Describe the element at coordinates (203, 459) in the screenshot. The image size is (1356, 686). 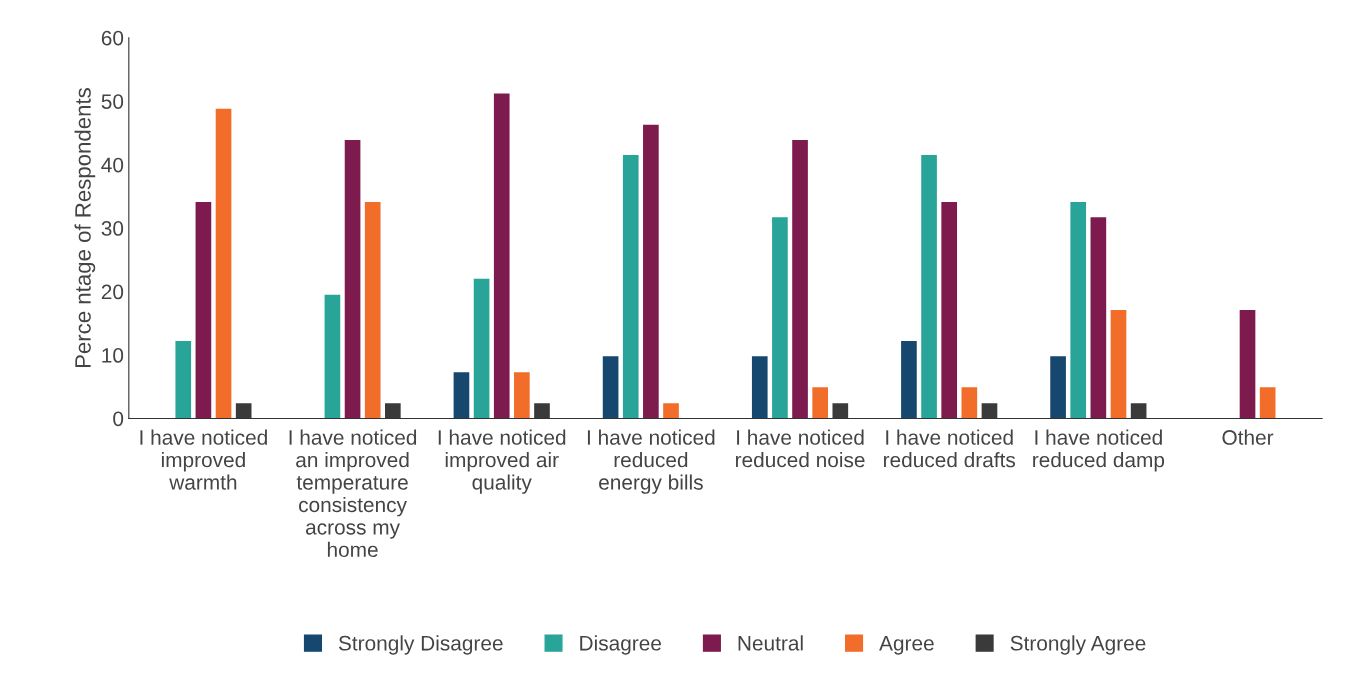
I see `x-tick-label: I have noticed improved warmth` at that location.